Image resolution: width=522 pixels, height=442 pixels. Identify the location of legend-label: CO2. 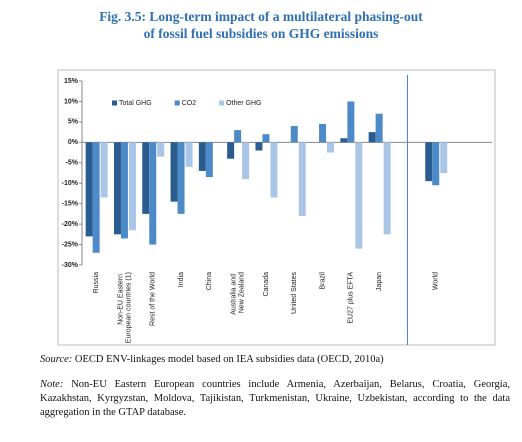
(189, 103).